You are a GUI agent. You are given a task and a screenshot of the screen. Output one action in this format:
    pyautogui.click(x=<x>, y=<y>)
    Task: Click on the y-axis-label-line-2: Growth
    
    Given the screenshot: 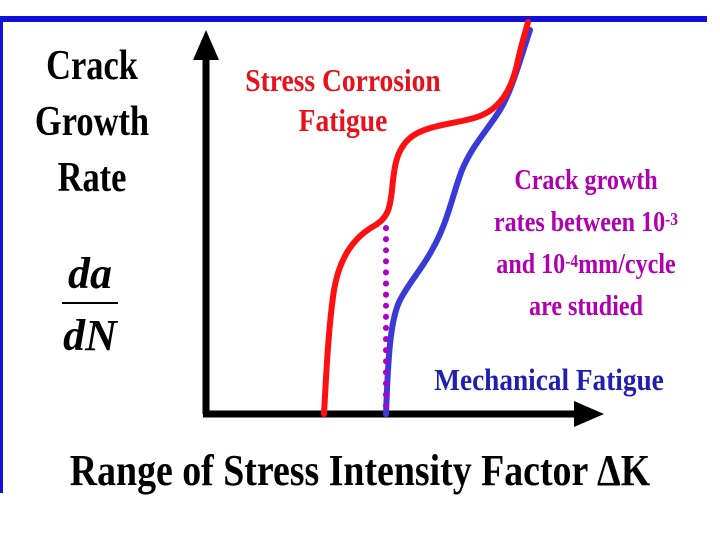 What is the action you would take?
    pyautogui.click(x=92, y=122)
    